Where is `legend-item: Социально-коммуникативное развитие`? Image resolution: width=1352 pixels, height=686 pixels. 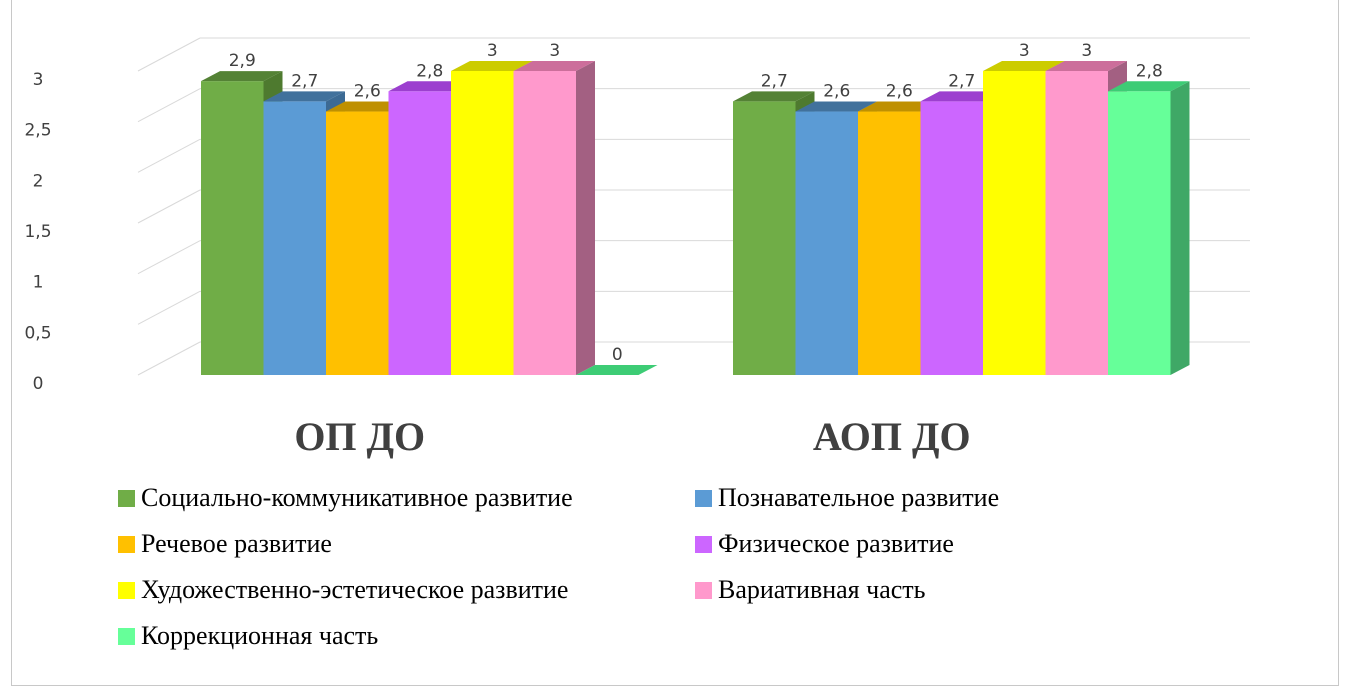 legend-item: Социально-коммуникативное развитие is located at coordinates (406, 498).